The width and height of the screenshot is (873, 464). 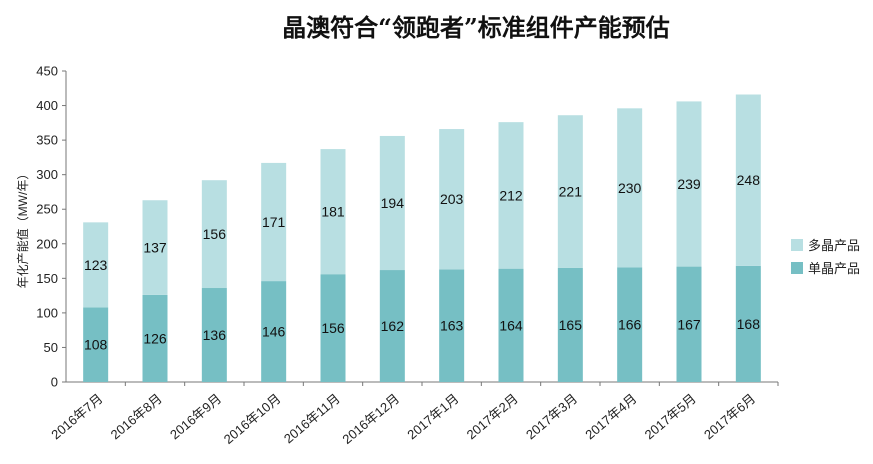 I want to click on data-label: 194, so click(x=393, y=203).